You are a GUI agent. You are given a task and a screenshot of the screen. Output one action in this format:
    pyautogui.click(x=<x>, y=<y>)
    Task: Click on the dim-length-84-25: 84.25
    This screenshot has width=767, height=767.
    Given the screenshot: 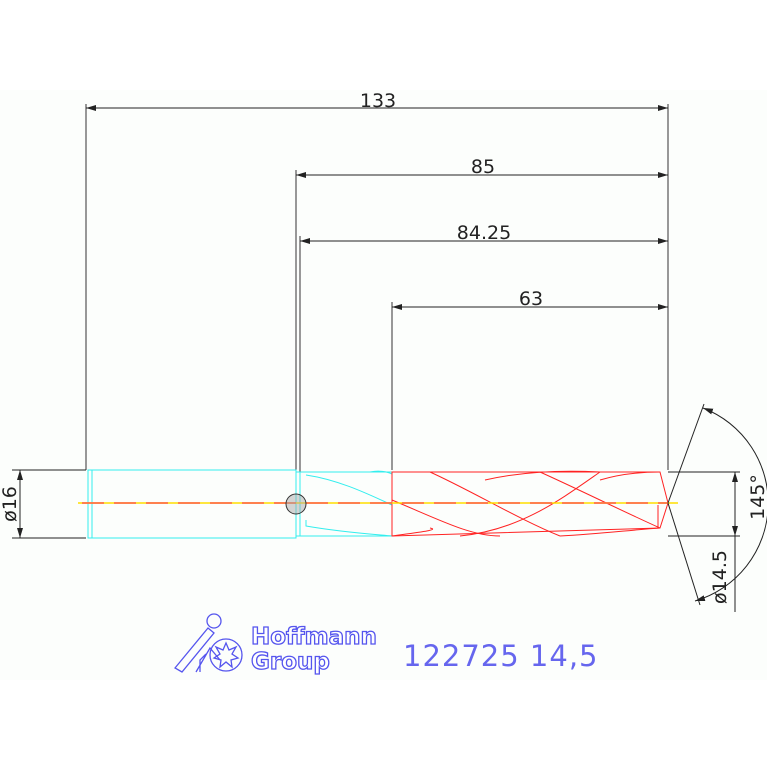 What is the action you would take?
    pyautogui.click(x=484, y=233)
    